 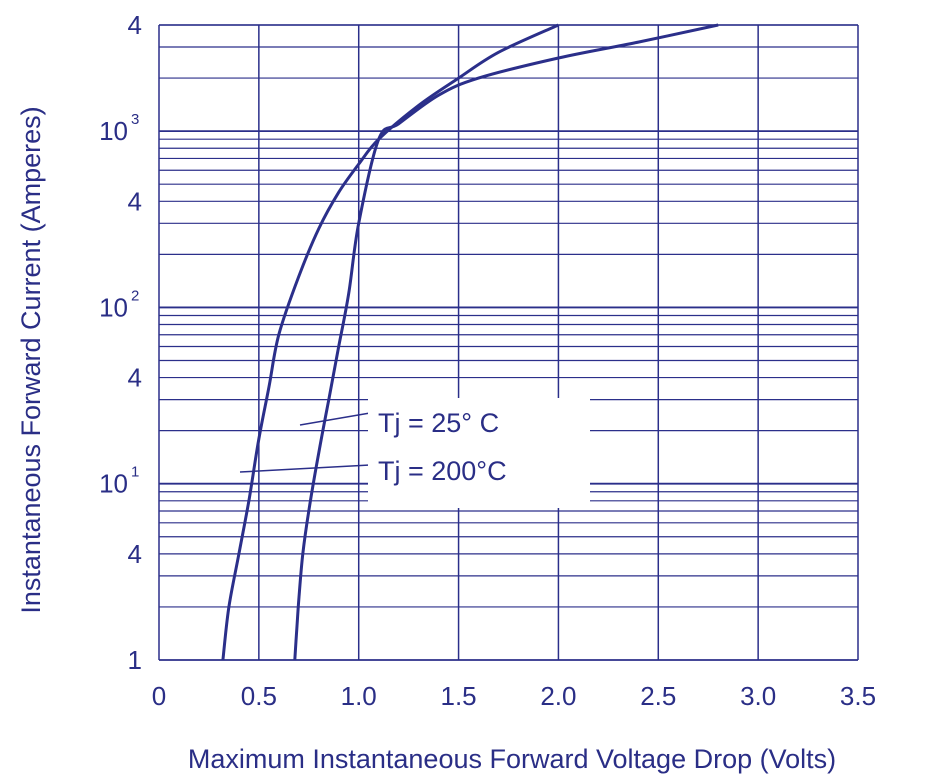 I want to click on y-tick-exponent: 2, so click(x=135, y=295).